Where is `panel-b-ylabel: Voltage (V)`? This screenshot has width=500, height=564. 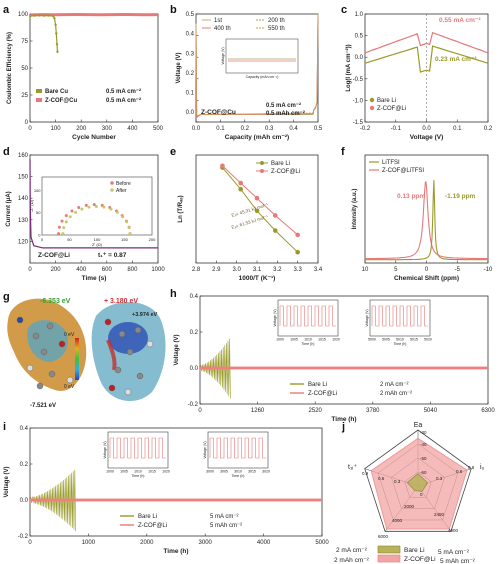 panel-b-ylabel: Voltage (V) is located at coordinates (179, 68).